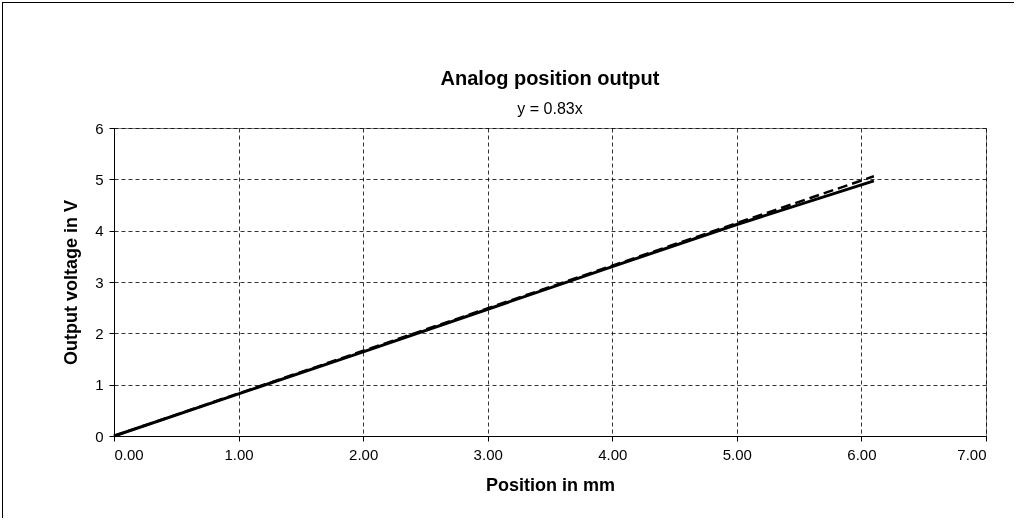  Describe the element at coordinates (364, 454) in the screenshot. I see `x-tick-label: 2.00` at that location.